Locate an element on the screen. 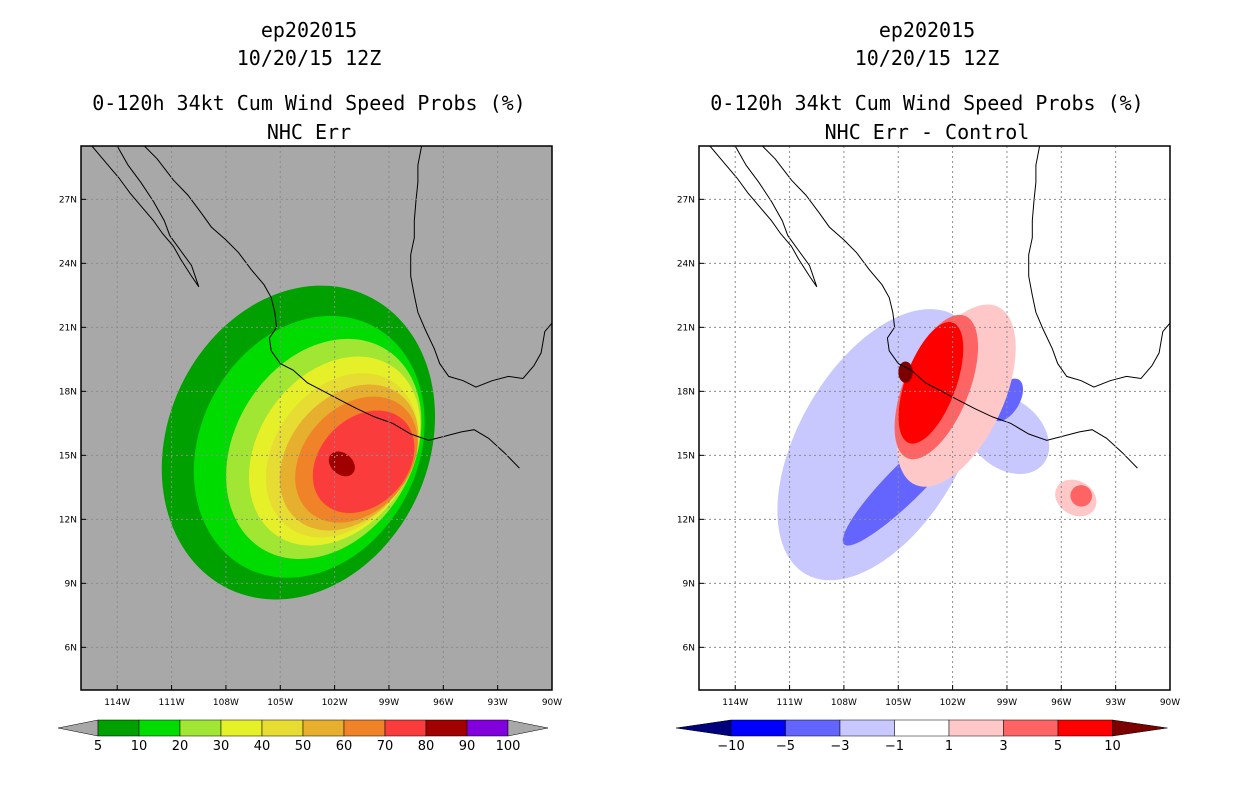  colorbar-label: 3 is located at coordinates (1003, 746).